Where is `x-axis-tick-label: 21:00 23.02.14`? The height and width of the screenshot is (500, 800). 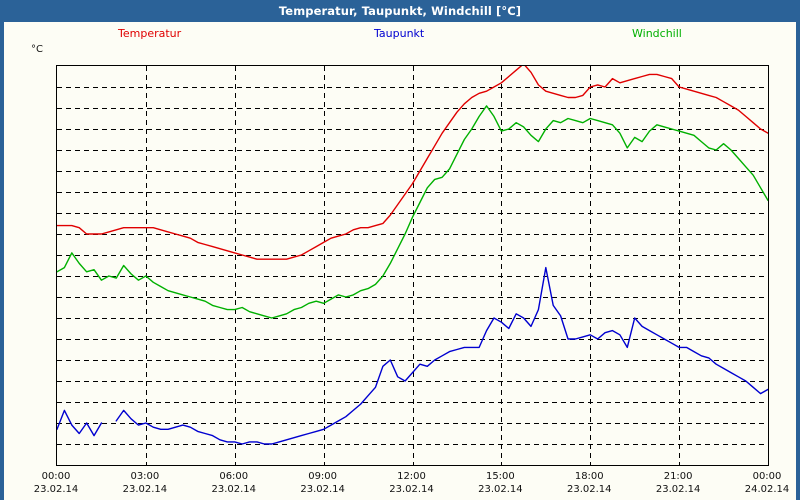
x-axis-tick-label: 21:00 23.02.14 is located at coordinates (678, 483).